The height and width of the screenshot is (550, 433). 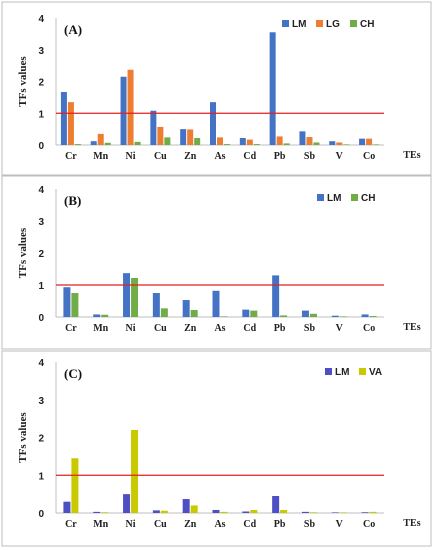 What do you see at coordinates (77, 144) in the screenshot?
I see `bar-ch-cr` at bounding box center [77, 144].